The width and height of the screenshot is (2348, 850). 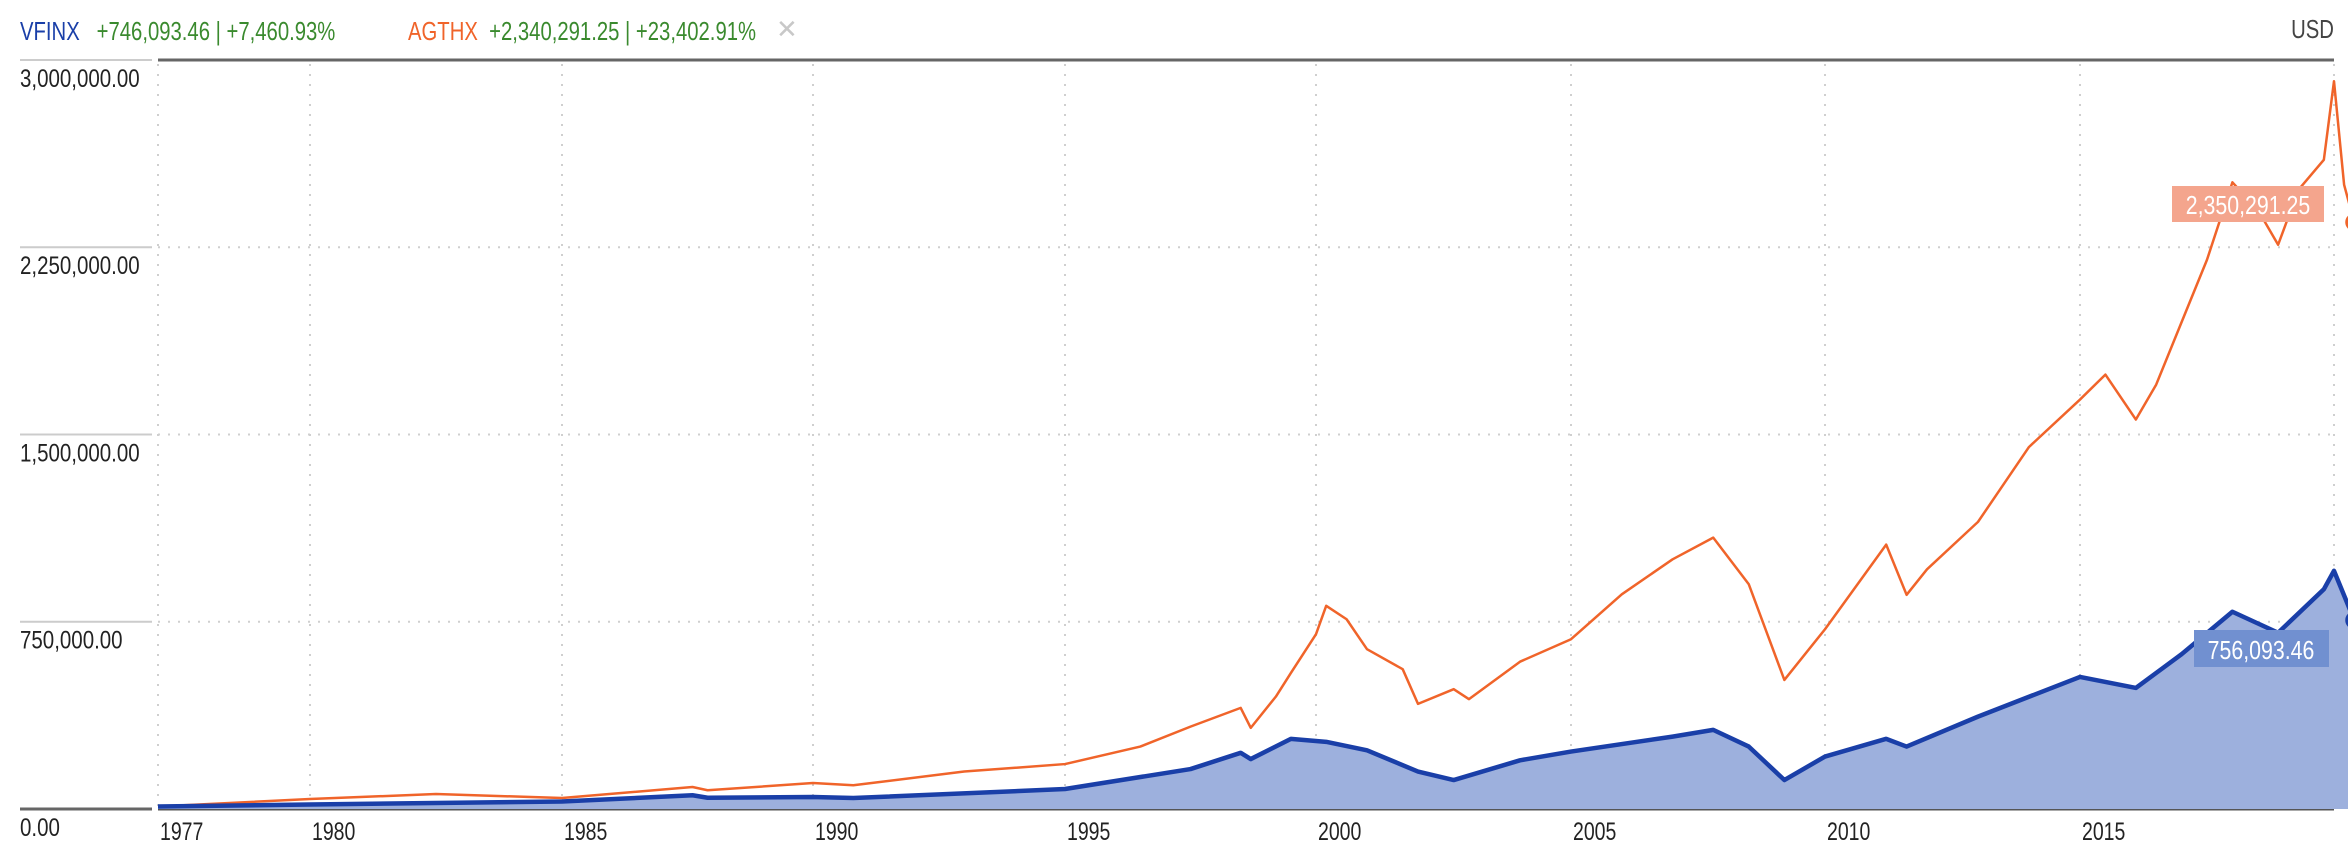 What do you see at coordinates (80, 78) in the screenshot?
I see `y-tick-label: 3,000,000.00` at bounding box center [80, 78].